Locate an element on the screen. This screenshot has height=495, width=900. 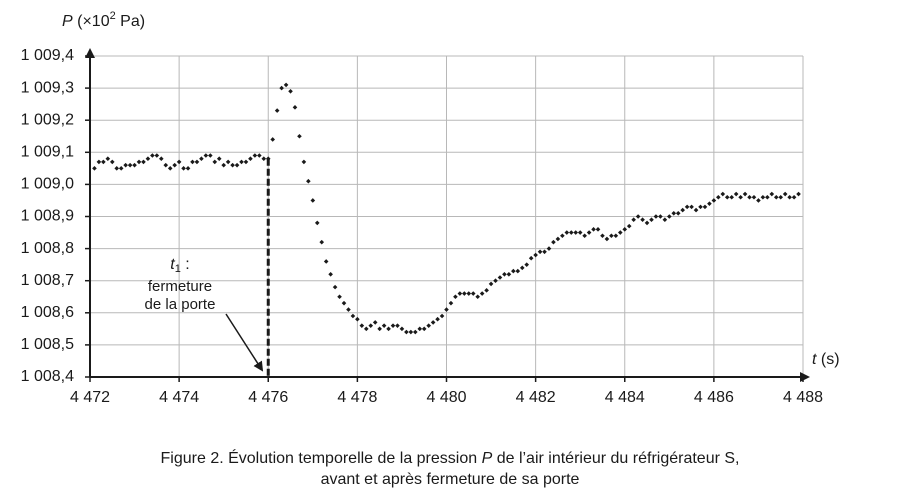
annotation-text: de la porte is located at coordinates (180, 304).